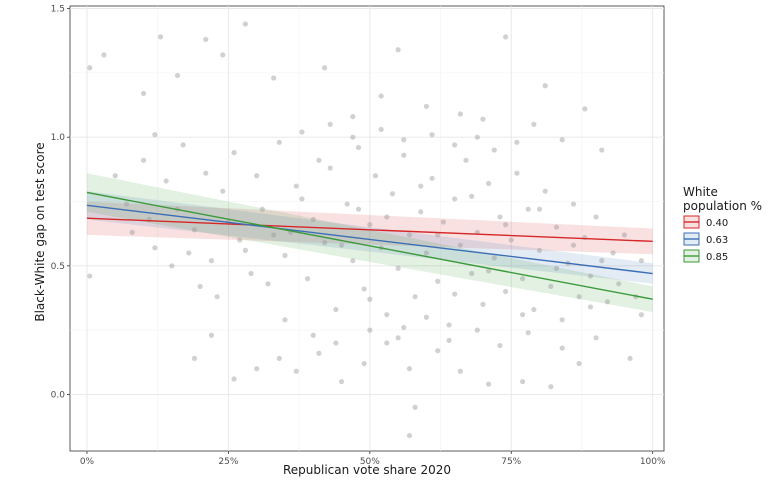  What do you see at coordinates (370, 462) in the screenshot?
I see `x-tick-label: 50%` at bounding box center [370, 462].